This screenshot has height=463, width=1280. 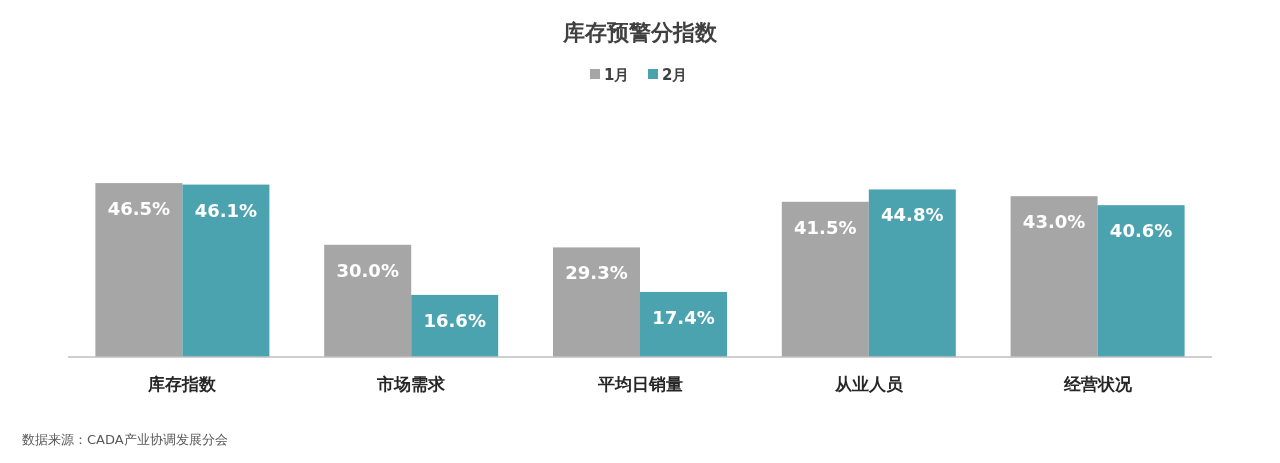 I want to click on x-tick-label: 库存指数, so click(x=182, y=384).